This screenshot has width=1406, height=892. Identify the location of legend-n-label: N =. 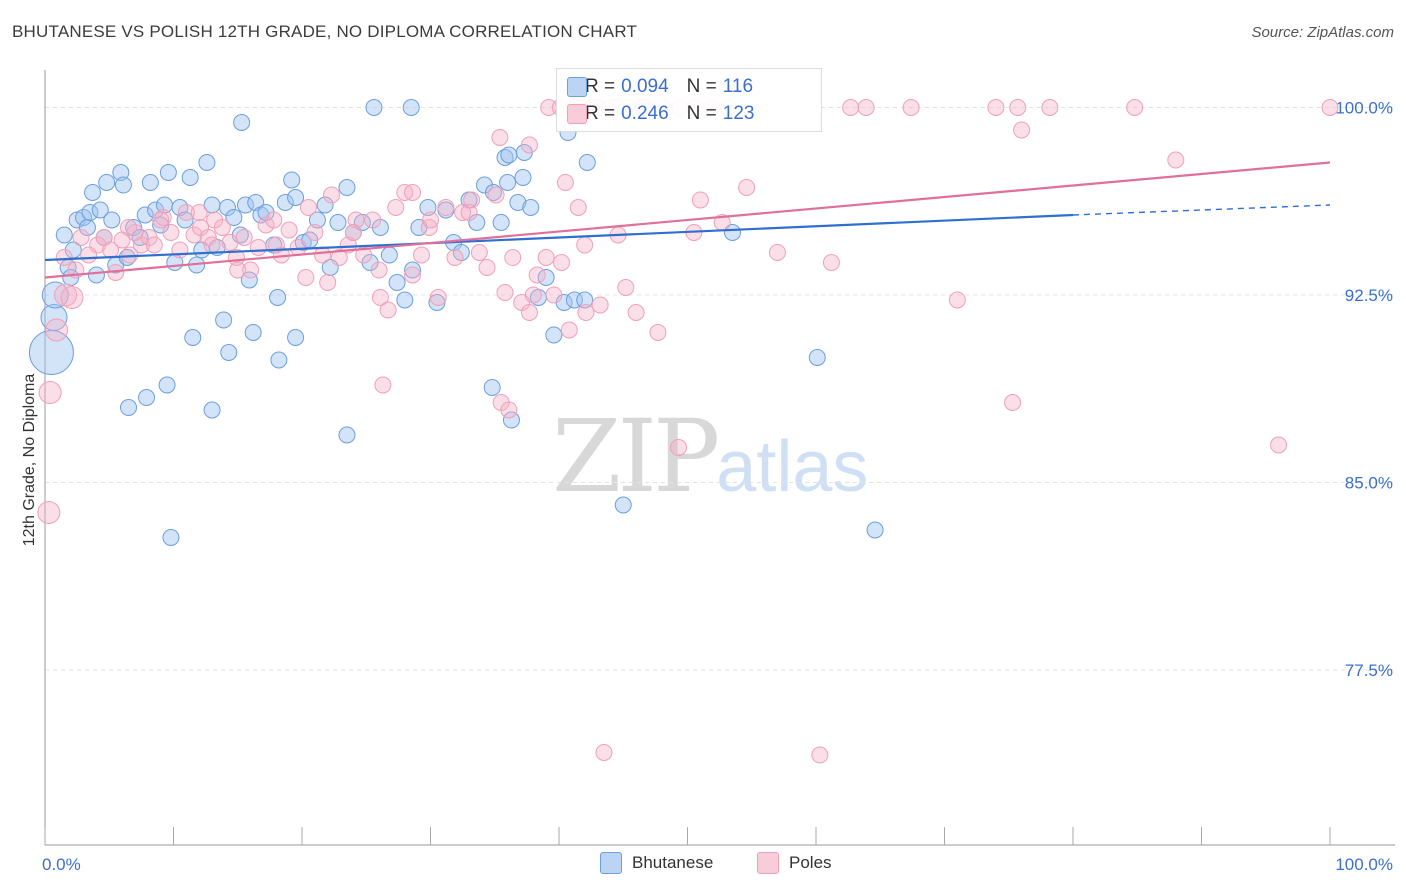
(701, 113).